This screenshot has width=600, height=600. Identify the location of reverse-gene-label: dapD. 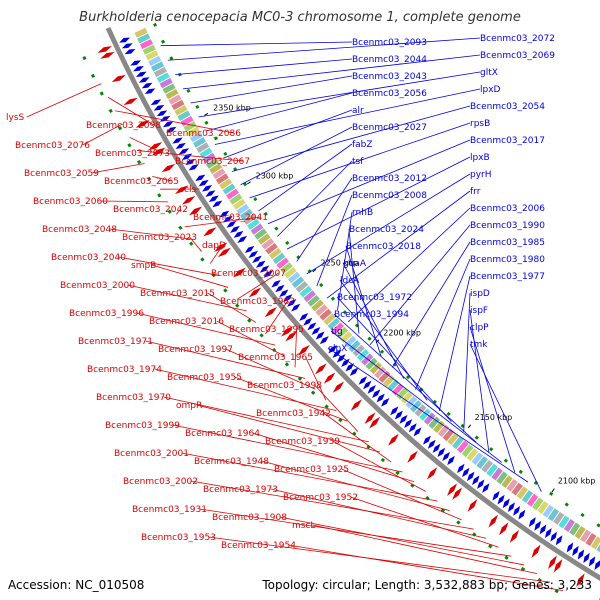
(214, 246).